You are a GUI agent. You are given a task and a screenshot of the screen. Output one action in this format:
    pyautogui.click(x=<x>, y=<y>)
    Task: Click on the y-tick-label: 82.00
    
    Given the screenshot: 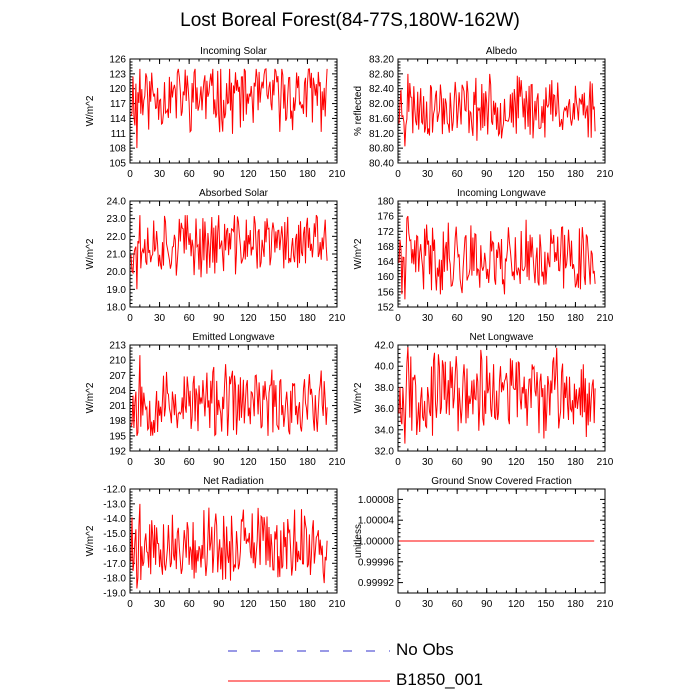 What is the action you would take?
    pyautogui.click(x=381, y=104)
    